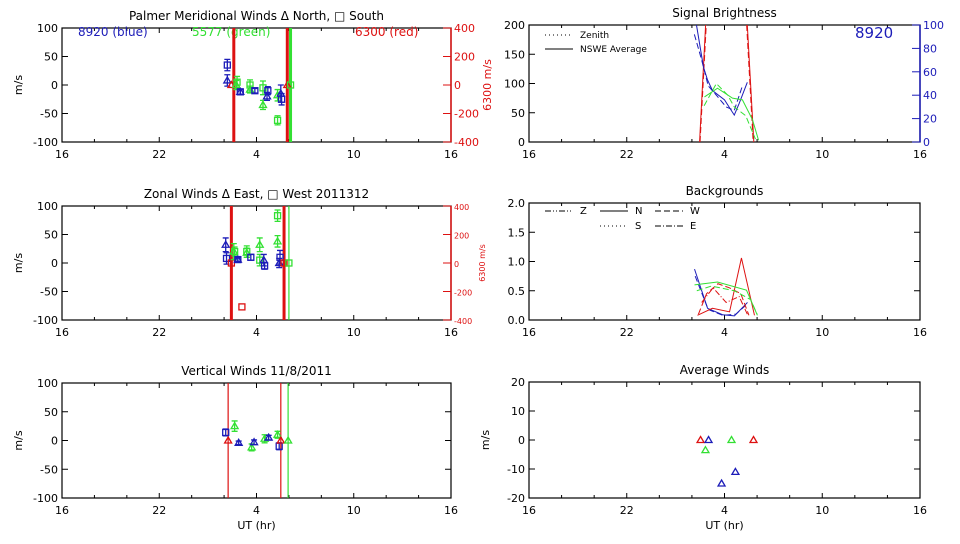 This screenshot has width=960, height=544. Describe the element at coordinates (256, 194) in the screenshot. I see `chart-title: Zonal Winds Δ East, □ West 2011312` at that location.